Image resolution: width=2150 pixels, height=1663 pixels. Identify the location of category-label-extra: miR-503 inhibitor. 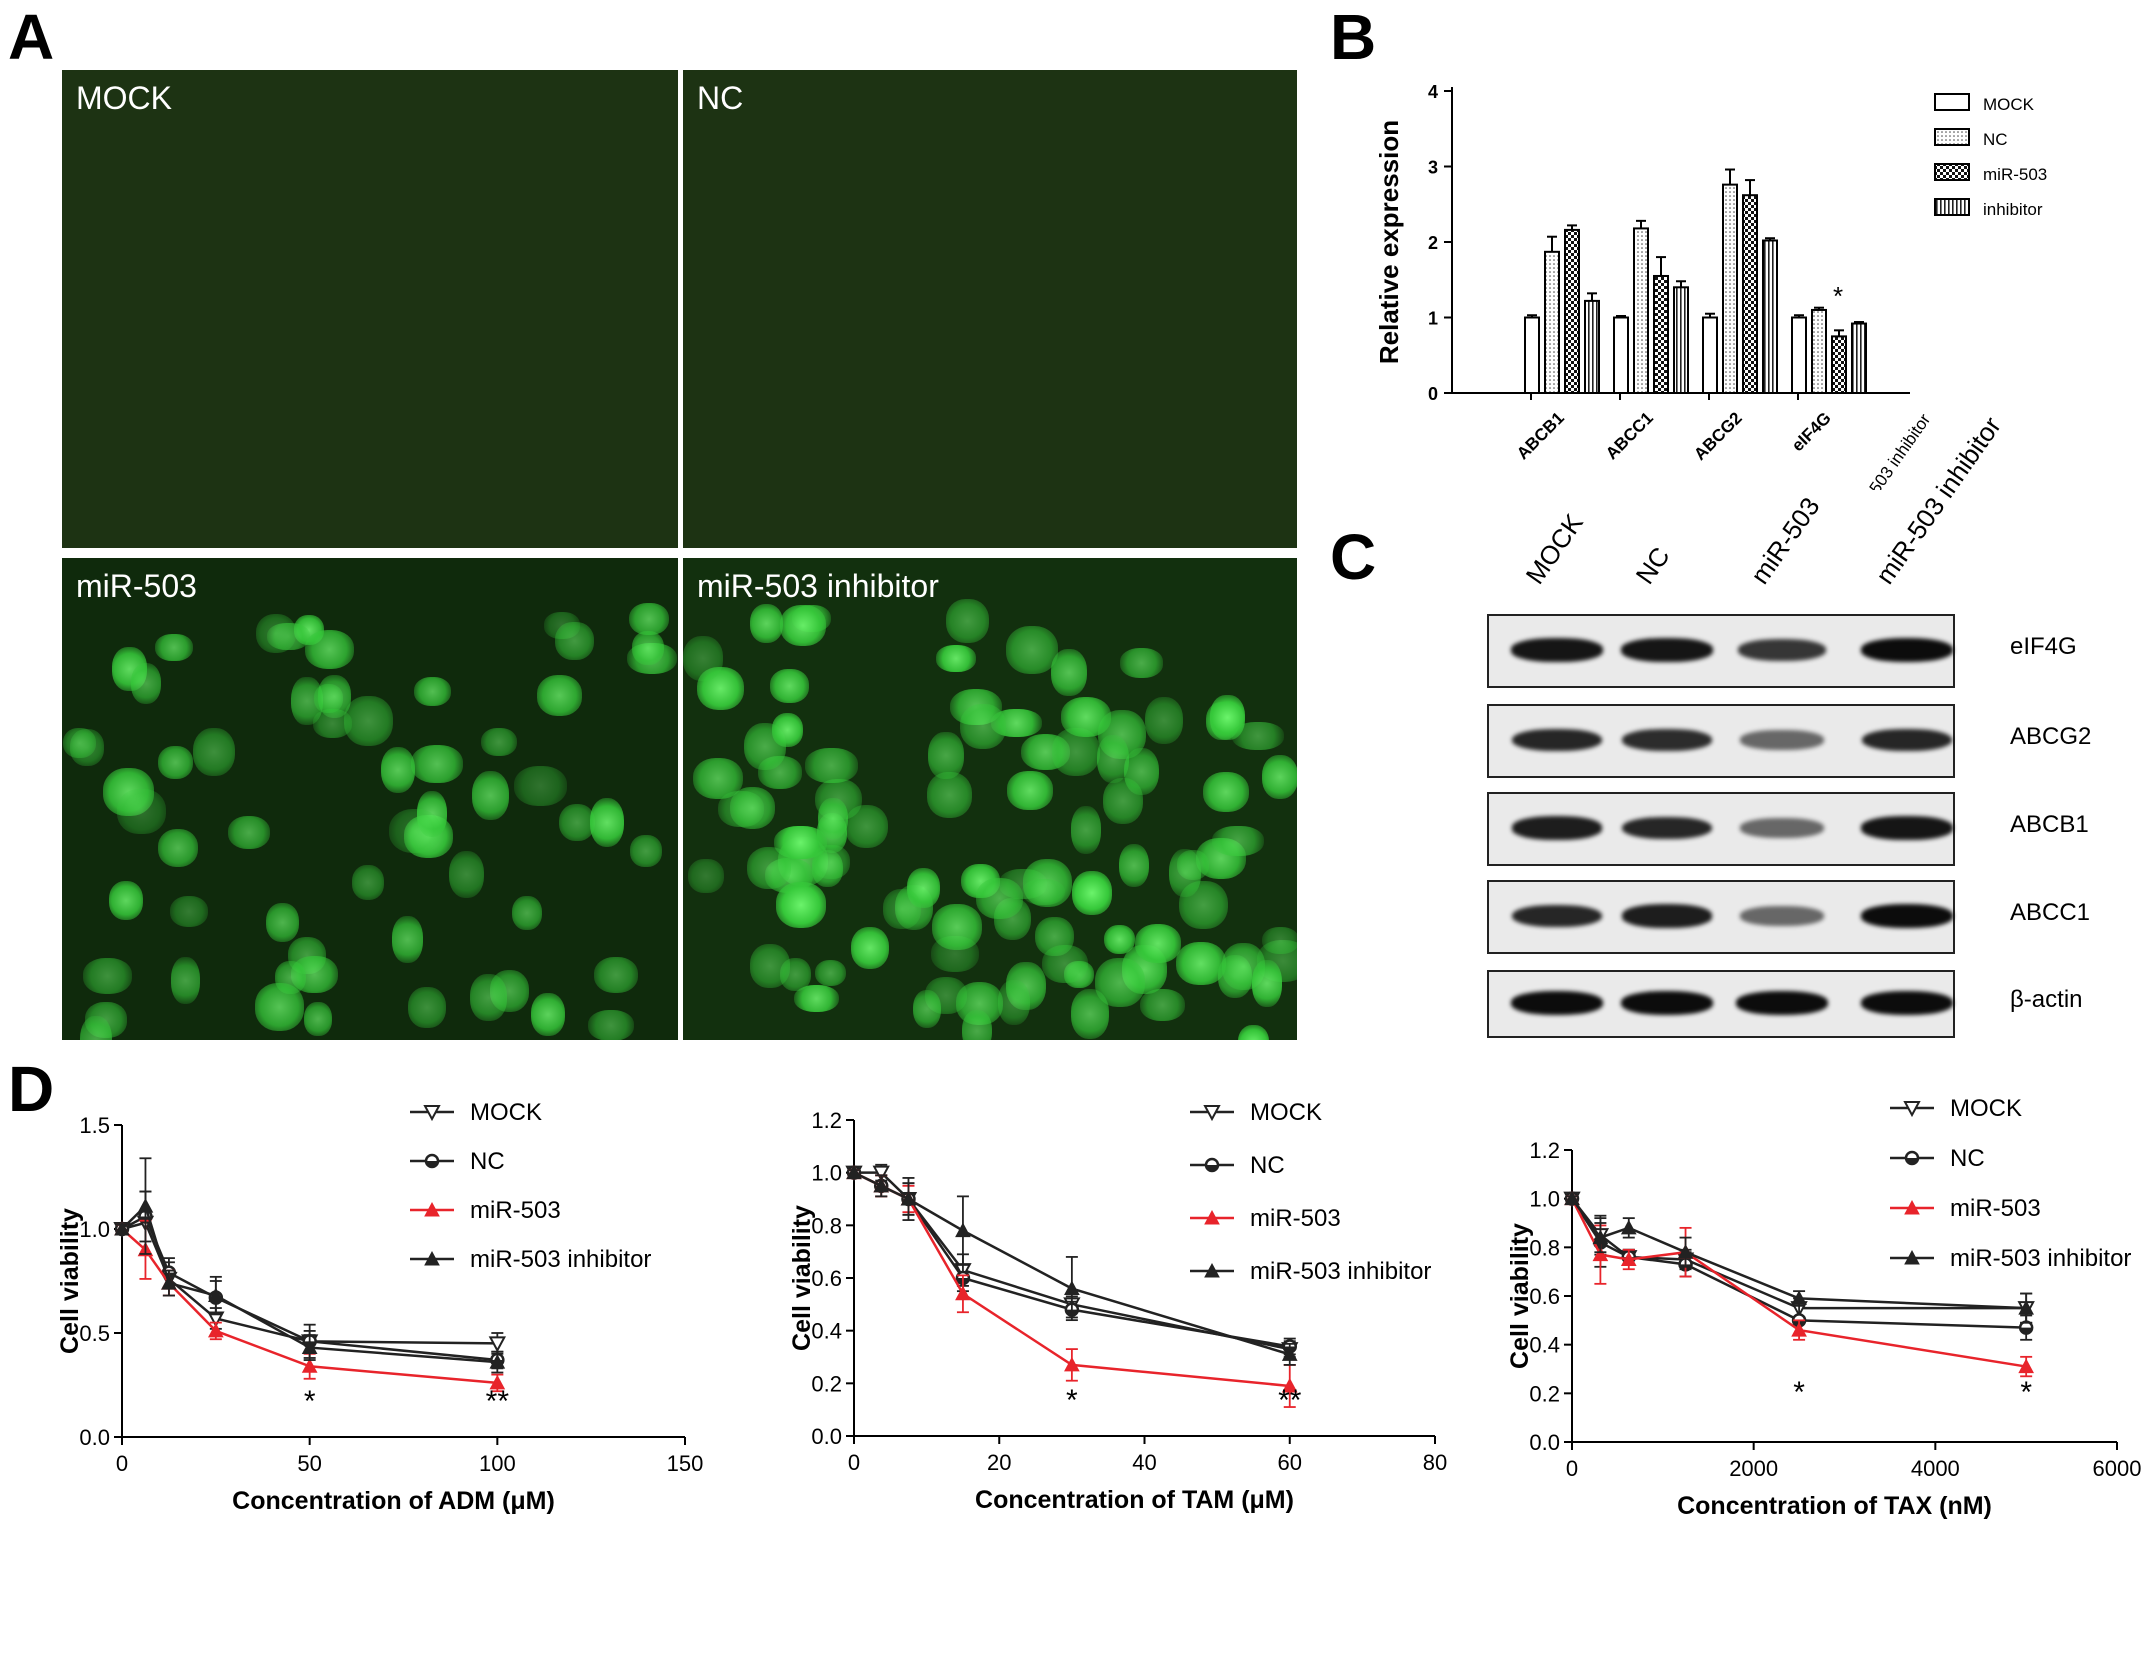
(1889, 450).